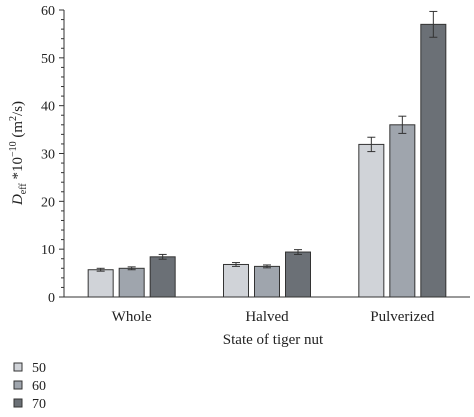 The image size is (474, 417). I want to click on legend-label: 70, so click(39, 404).